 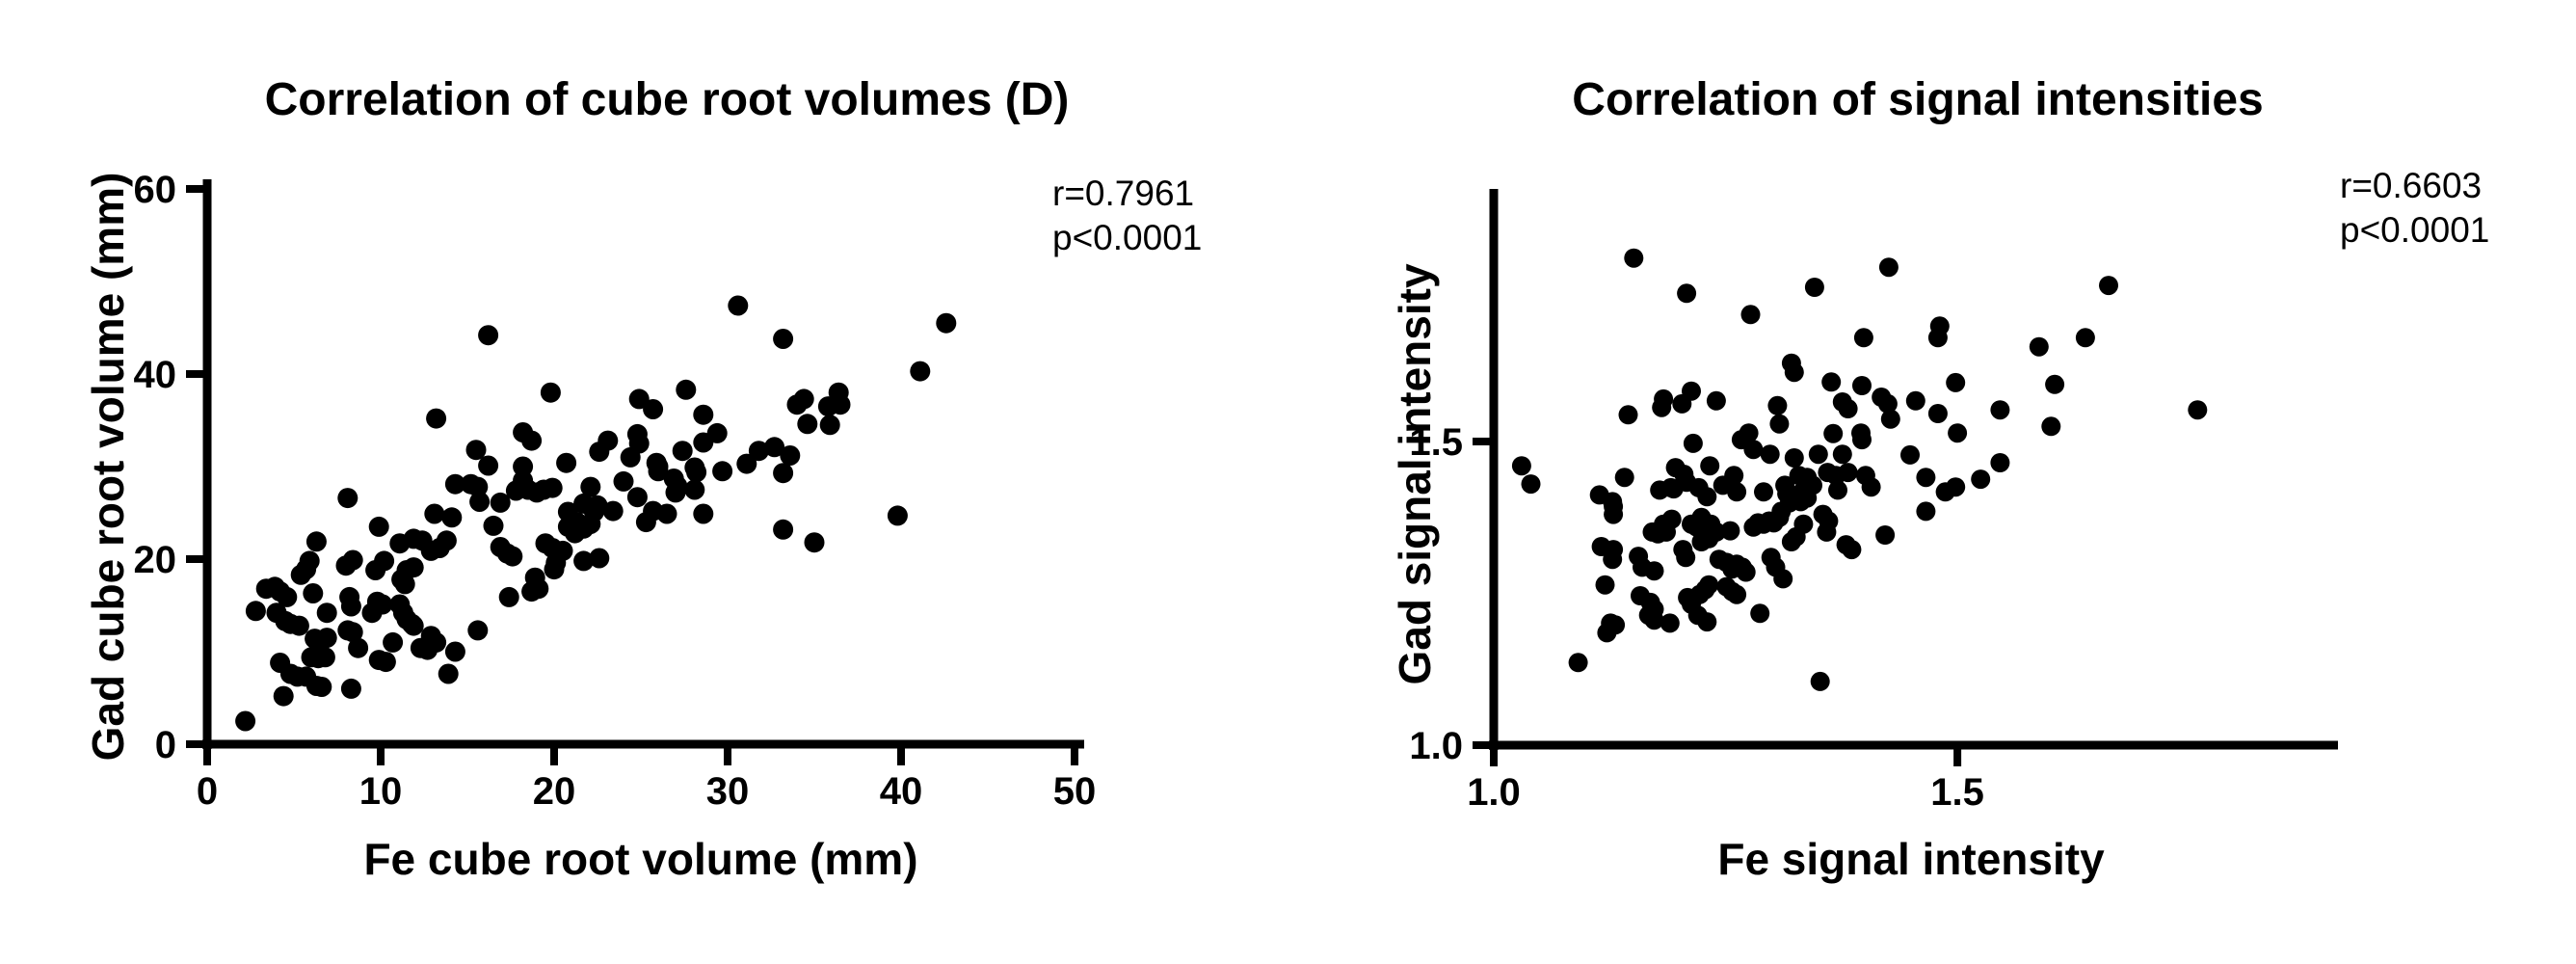 What do you see at coordinates (728, 791) in the screenshot?
I see `x-tick-label: 30` at bounding box center [728, 791].